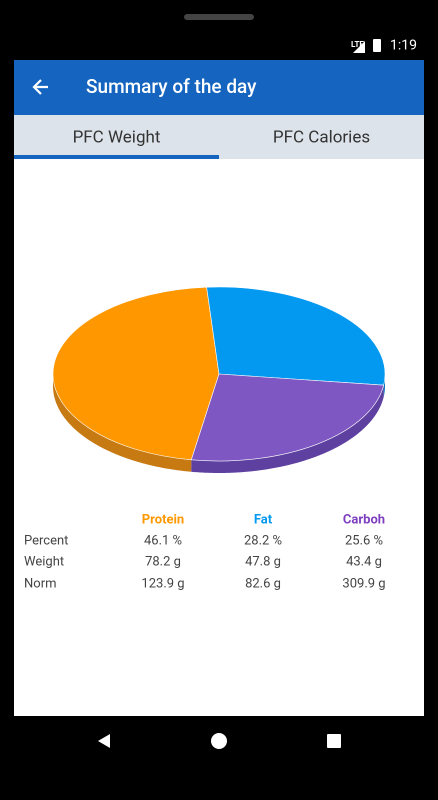 The width and height of the screenshot is (438, 800). Describe the element at coordinates (40, 583) in the screenshot. I see `row-label: Norm` at that location.